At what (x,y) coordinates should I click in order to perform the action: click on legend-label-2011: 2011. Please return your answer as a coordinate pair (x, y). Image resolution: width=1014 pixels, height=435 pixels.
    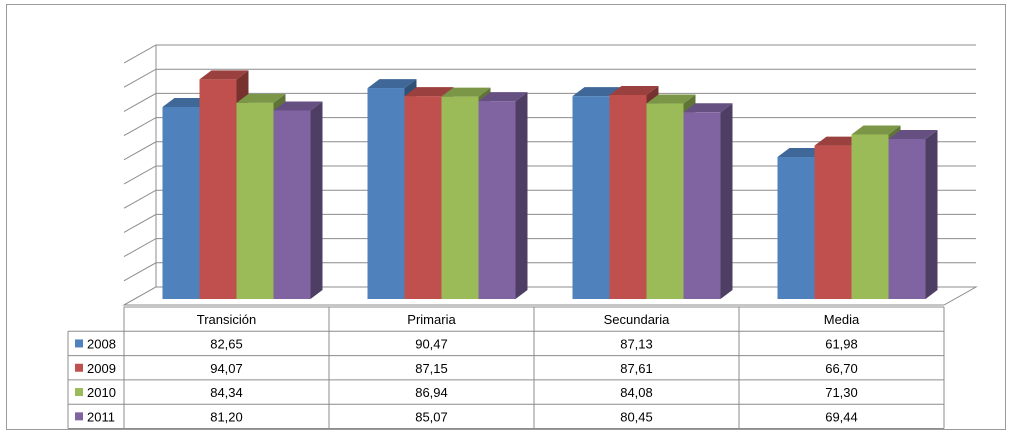
    Looking at the image, I should click on (101, 416).